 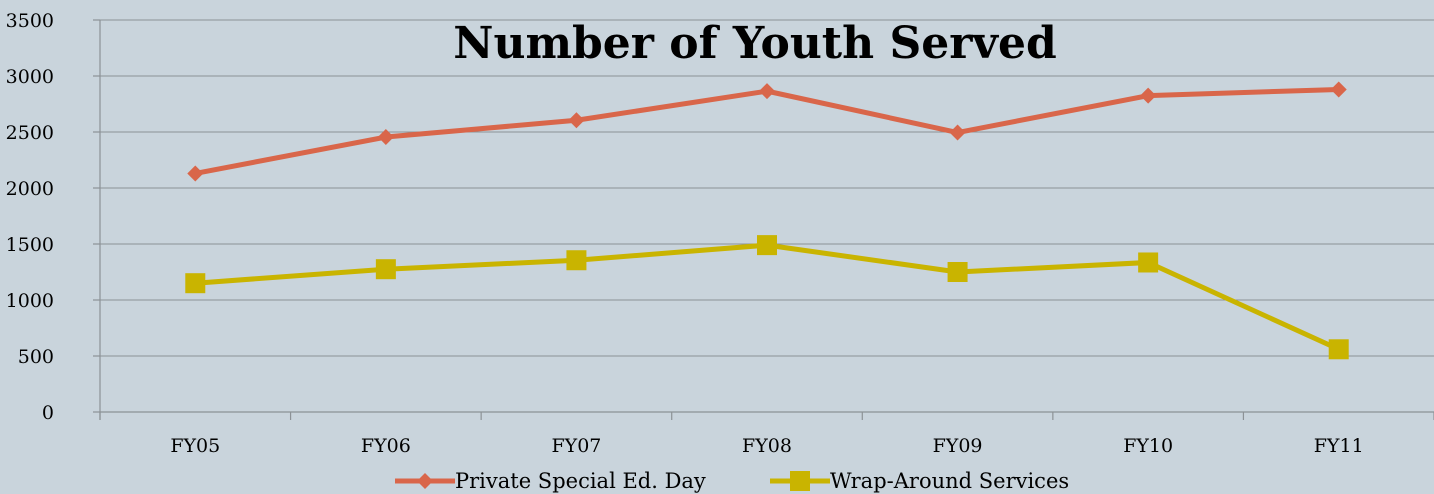 I want to click on x-tick-label: FY08, so click(x=767, y=446).